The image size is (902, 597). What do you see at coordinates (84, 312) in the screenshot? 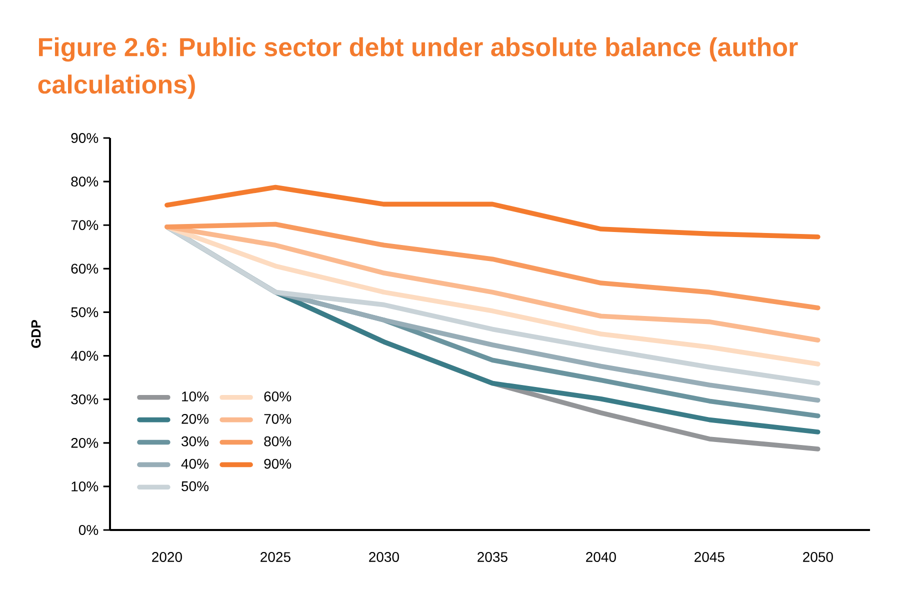
I see `y-tick-label: 50%` at bounding box center [84, 312].